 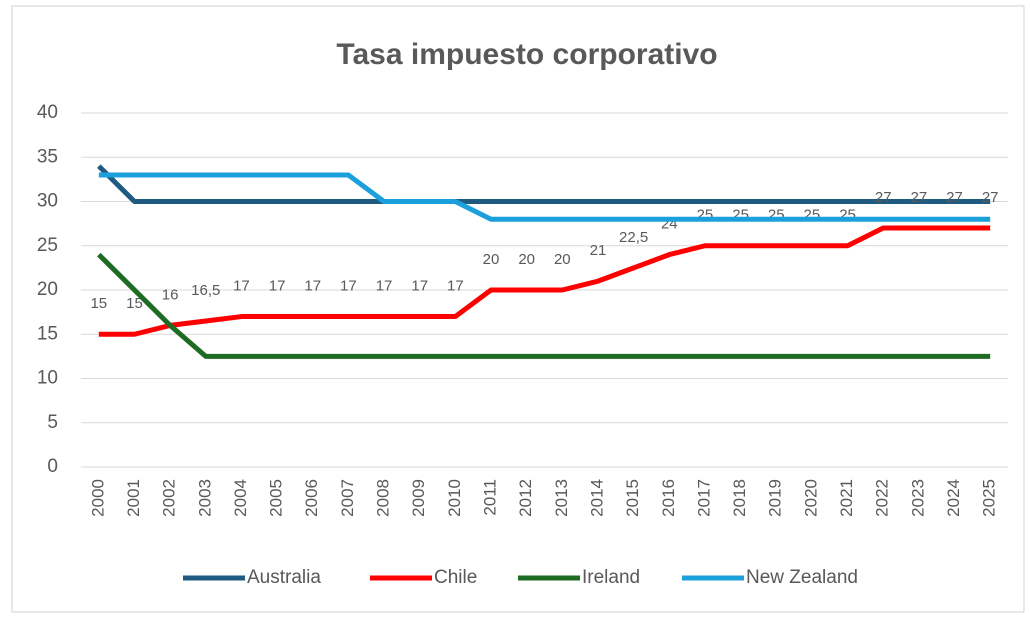 I want to click on x-tick-label: 2007, so click(x=347, y=498).